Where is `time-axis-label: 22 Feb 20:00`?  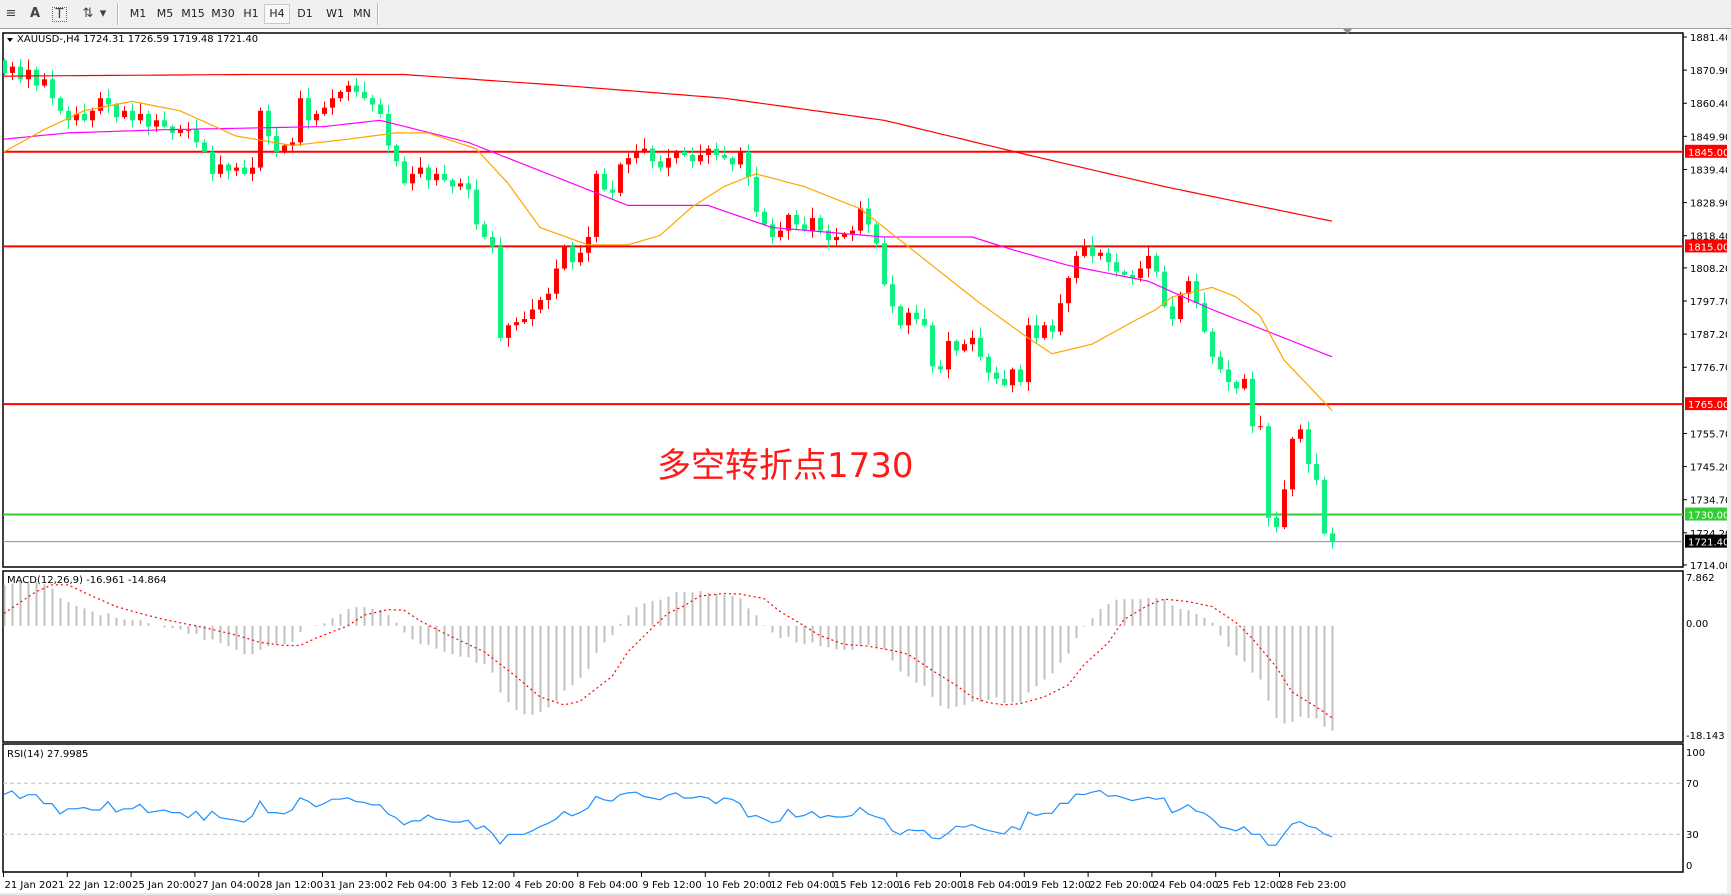
time-axis-label: 22 Feb 20:00 is located at coordinates (1122, 885).